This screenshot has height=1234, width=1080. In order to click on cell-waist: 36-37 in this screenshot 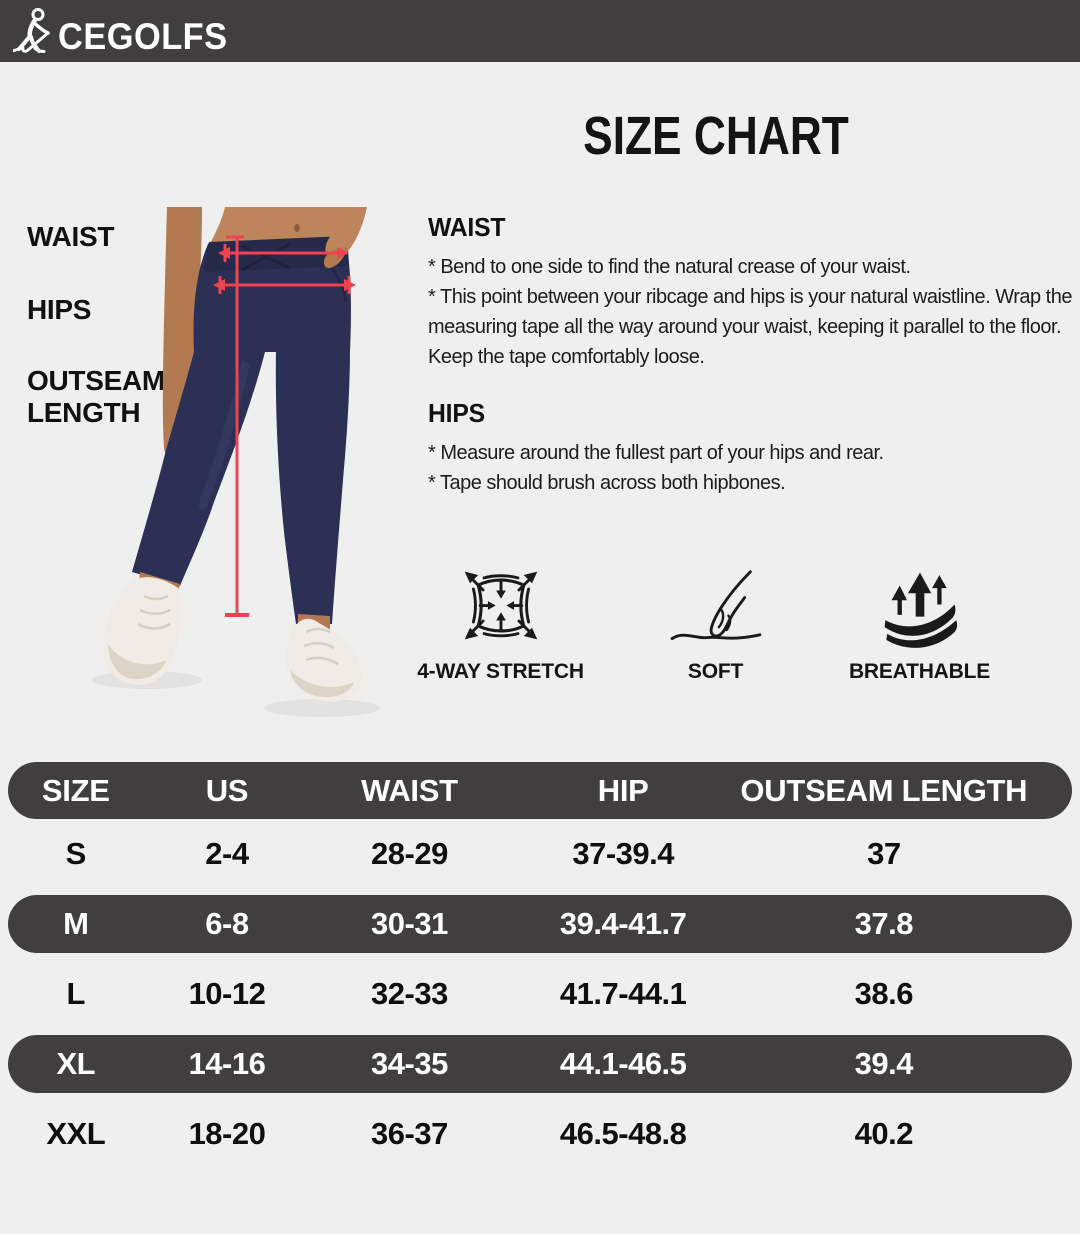, I will do `click(409, 1133)`.